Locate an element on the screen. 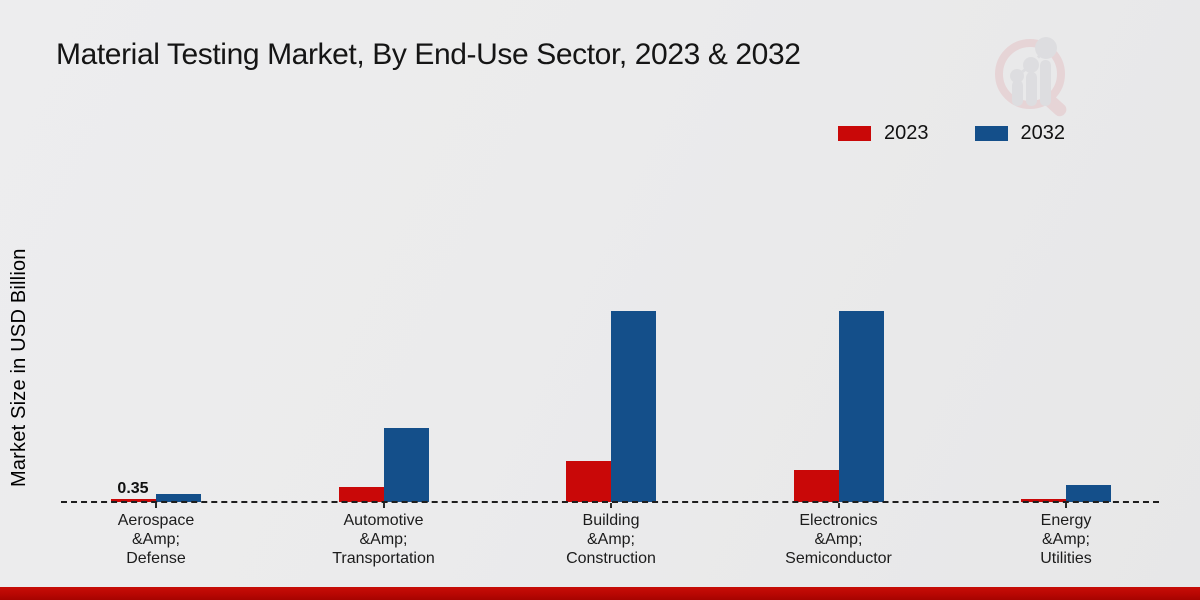  x-axis-dashed-baseline is located at coordinates (610, 502).